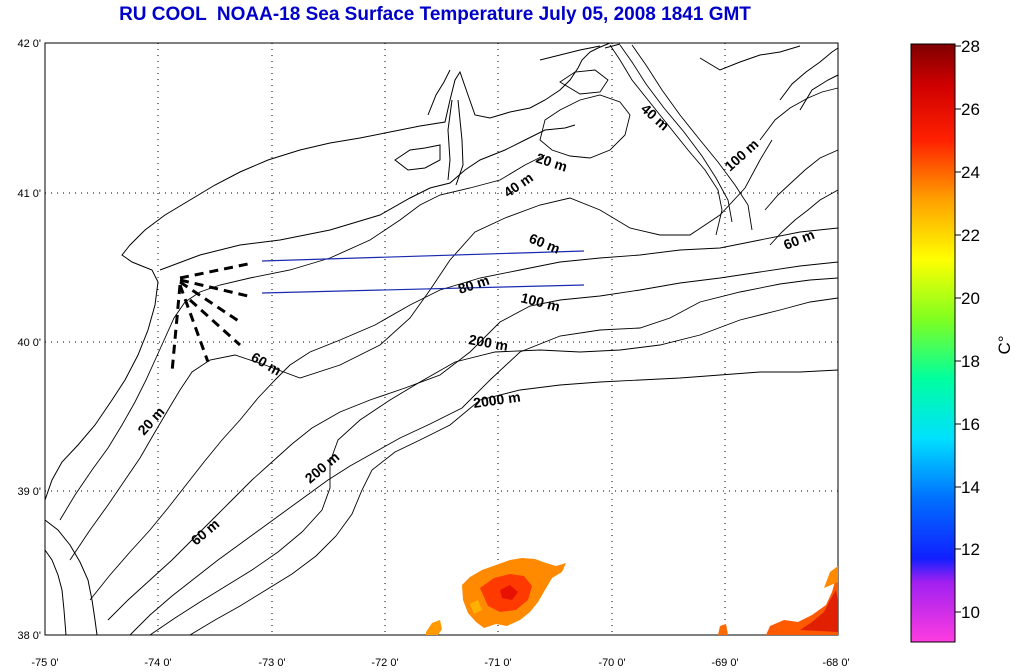 The image size is (1016, 672). Describe the element at coordinates (29, 343) in the screenshot. I see `lat-tick-label: 40 0'` at that location.